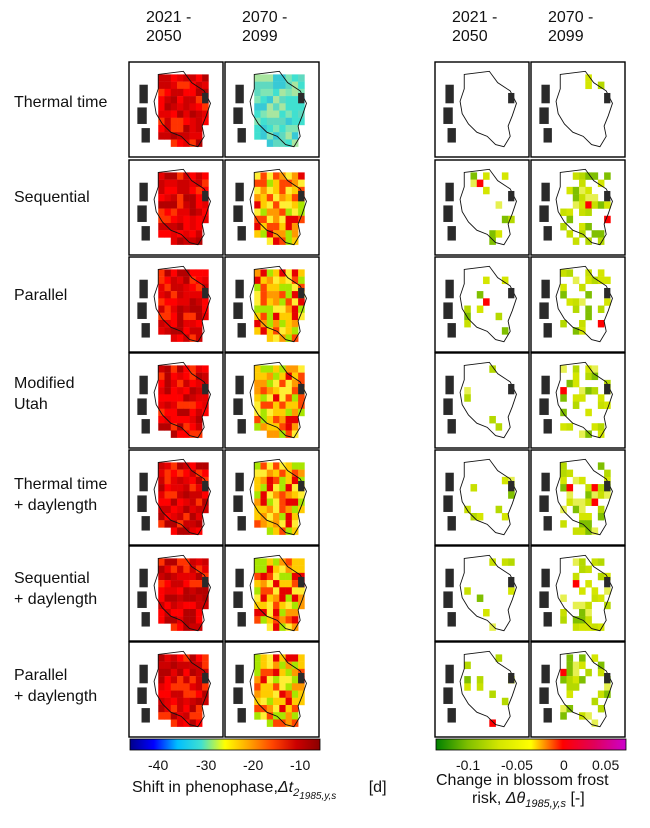 The image size is (650, 828). What do you see at coordinates (206, 765) in the screenshot?
I see `pheno-tick-2: -30` at bounding box center [206, 765].